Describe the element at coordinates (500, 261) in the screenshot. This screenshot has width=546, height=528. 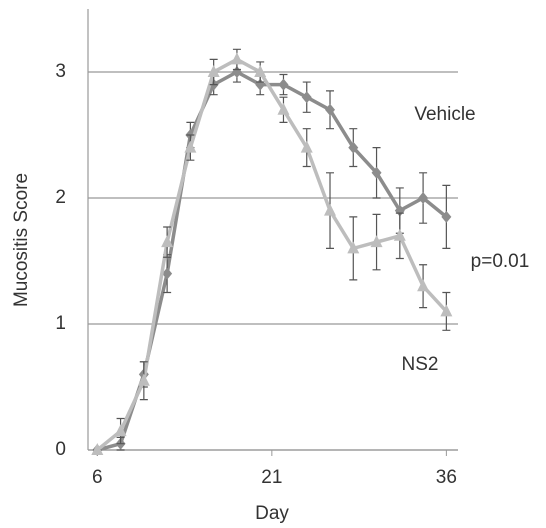
I see `annotation: p=0.01` at that location.